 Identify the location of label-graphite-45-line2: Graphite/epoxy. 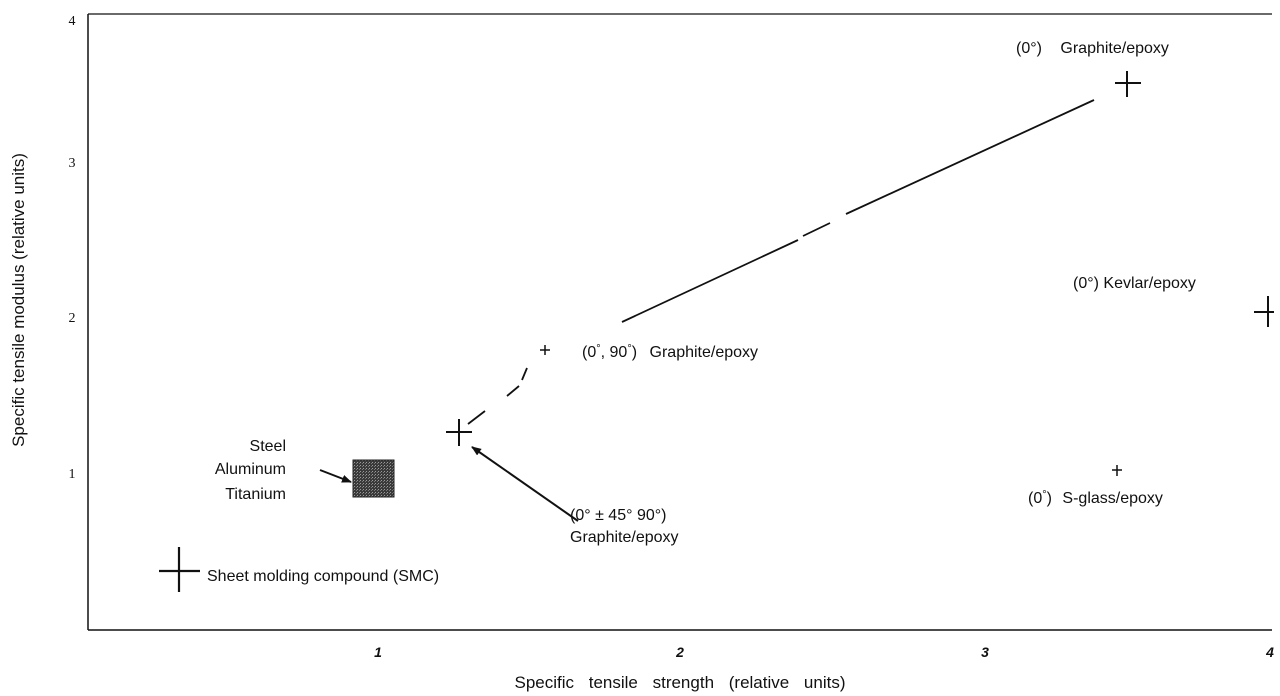
(624, 537).